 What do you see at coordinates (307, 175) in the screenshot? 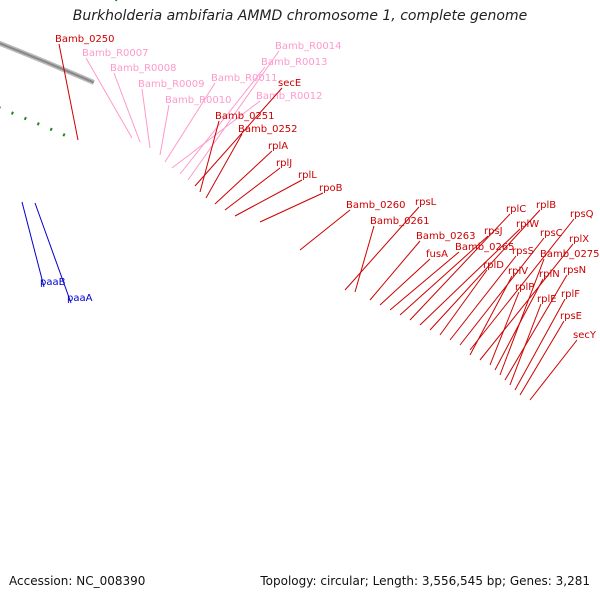
I see `gene-label: rplL` at bounding box center [307, 175].